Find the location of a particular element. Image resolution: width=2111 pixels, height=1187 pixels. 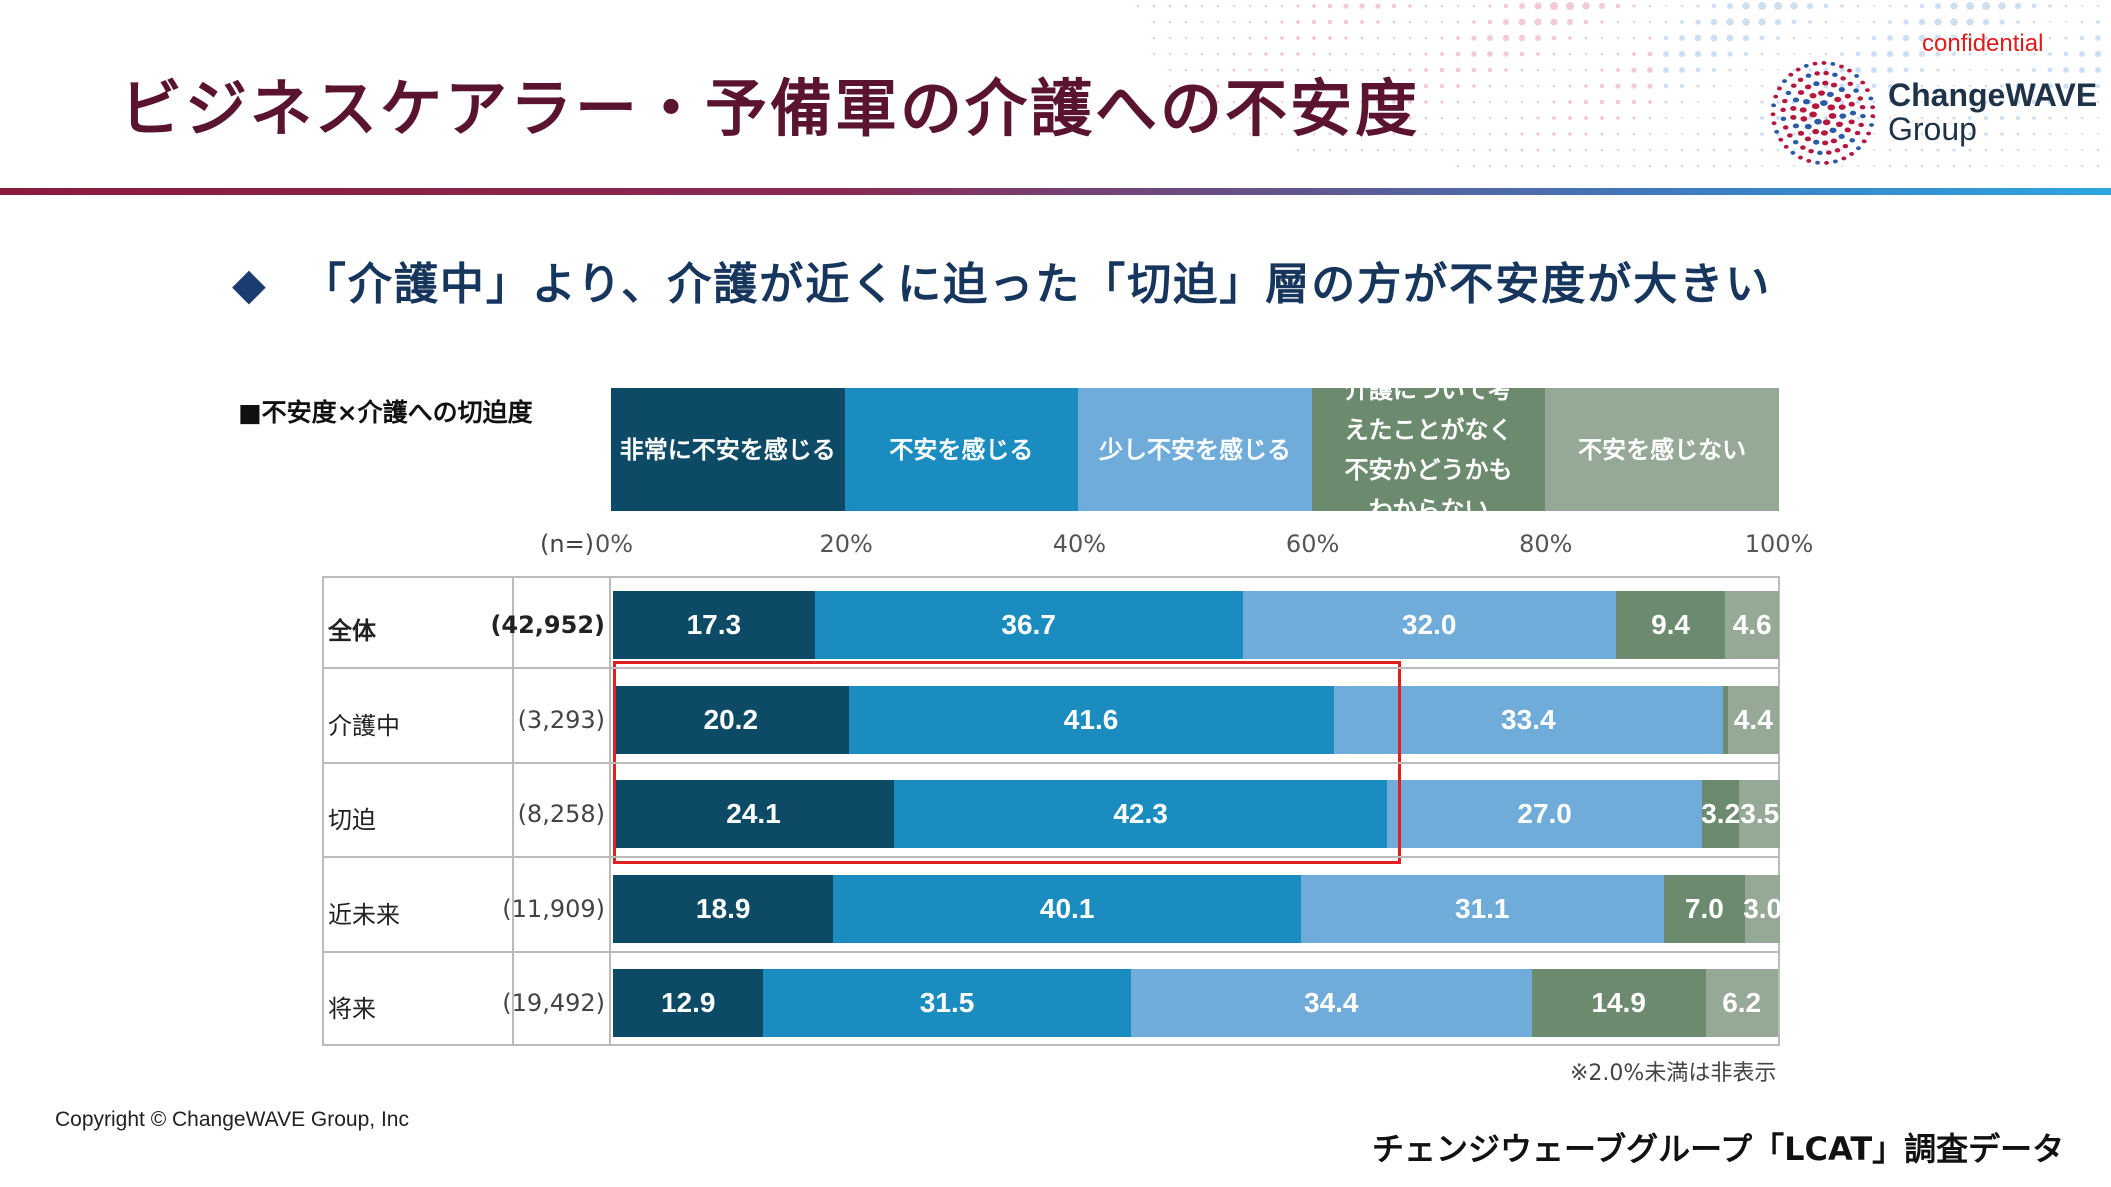

data-source: チェンジウェーブグループ「LCAT」調査データ is located at coordinates (1718, 1149).